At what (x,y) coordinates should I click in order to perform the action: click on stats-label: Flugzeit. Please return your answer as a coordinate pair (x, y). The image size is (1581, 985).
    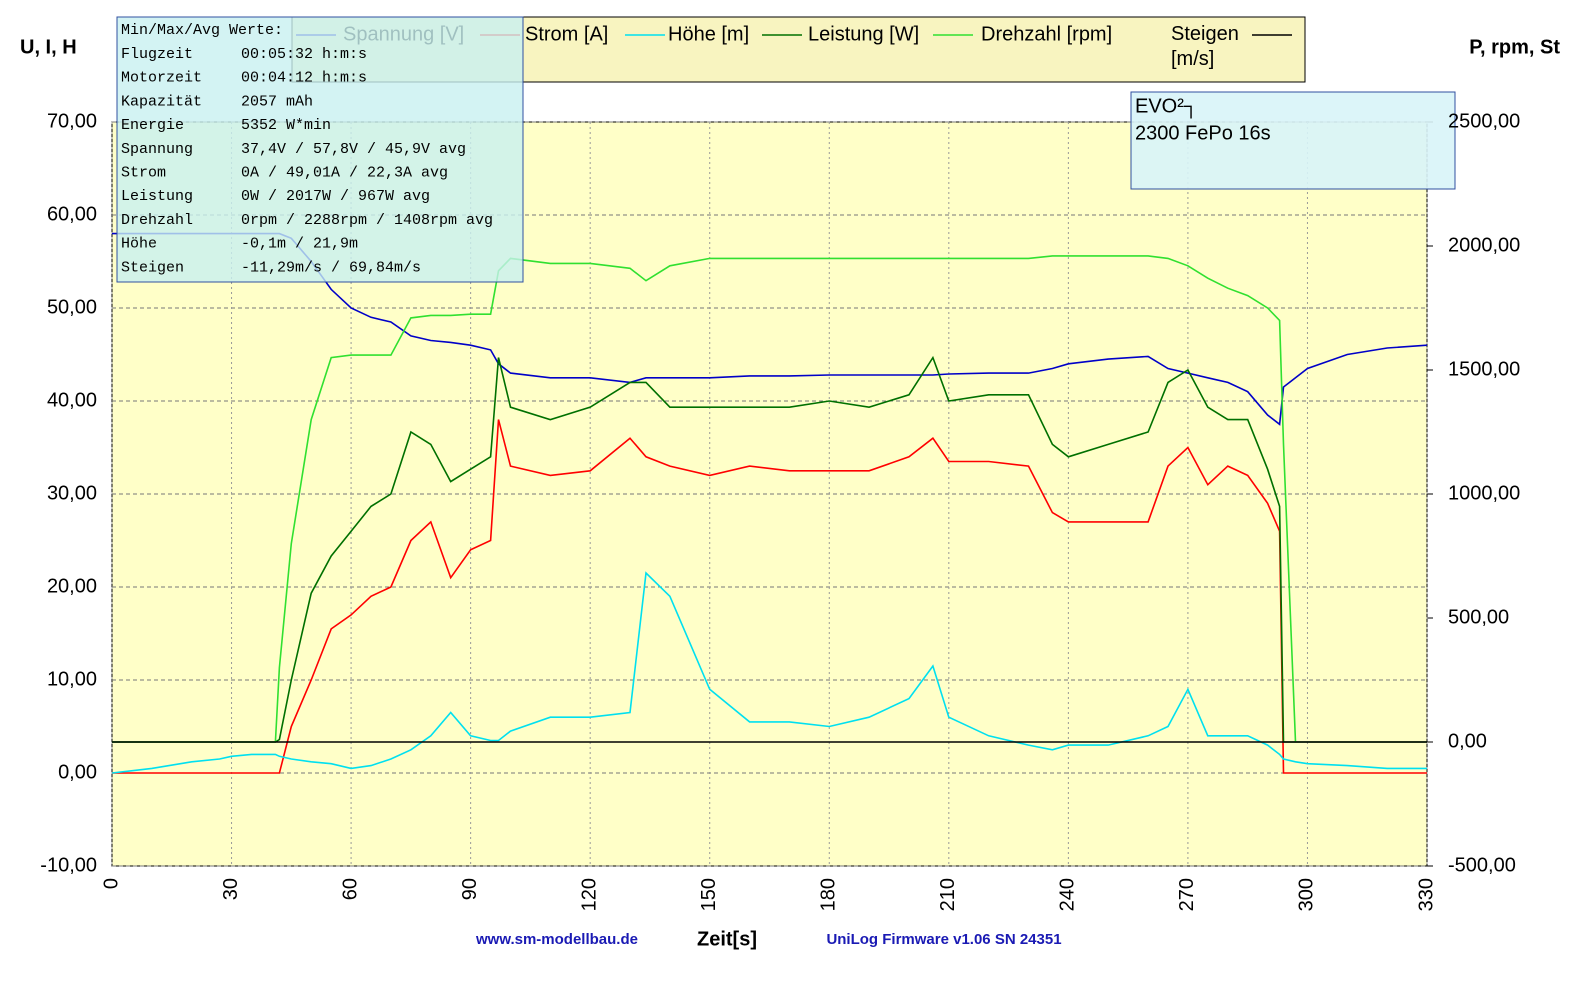
    Looking at the image, I should click on (157, 54).